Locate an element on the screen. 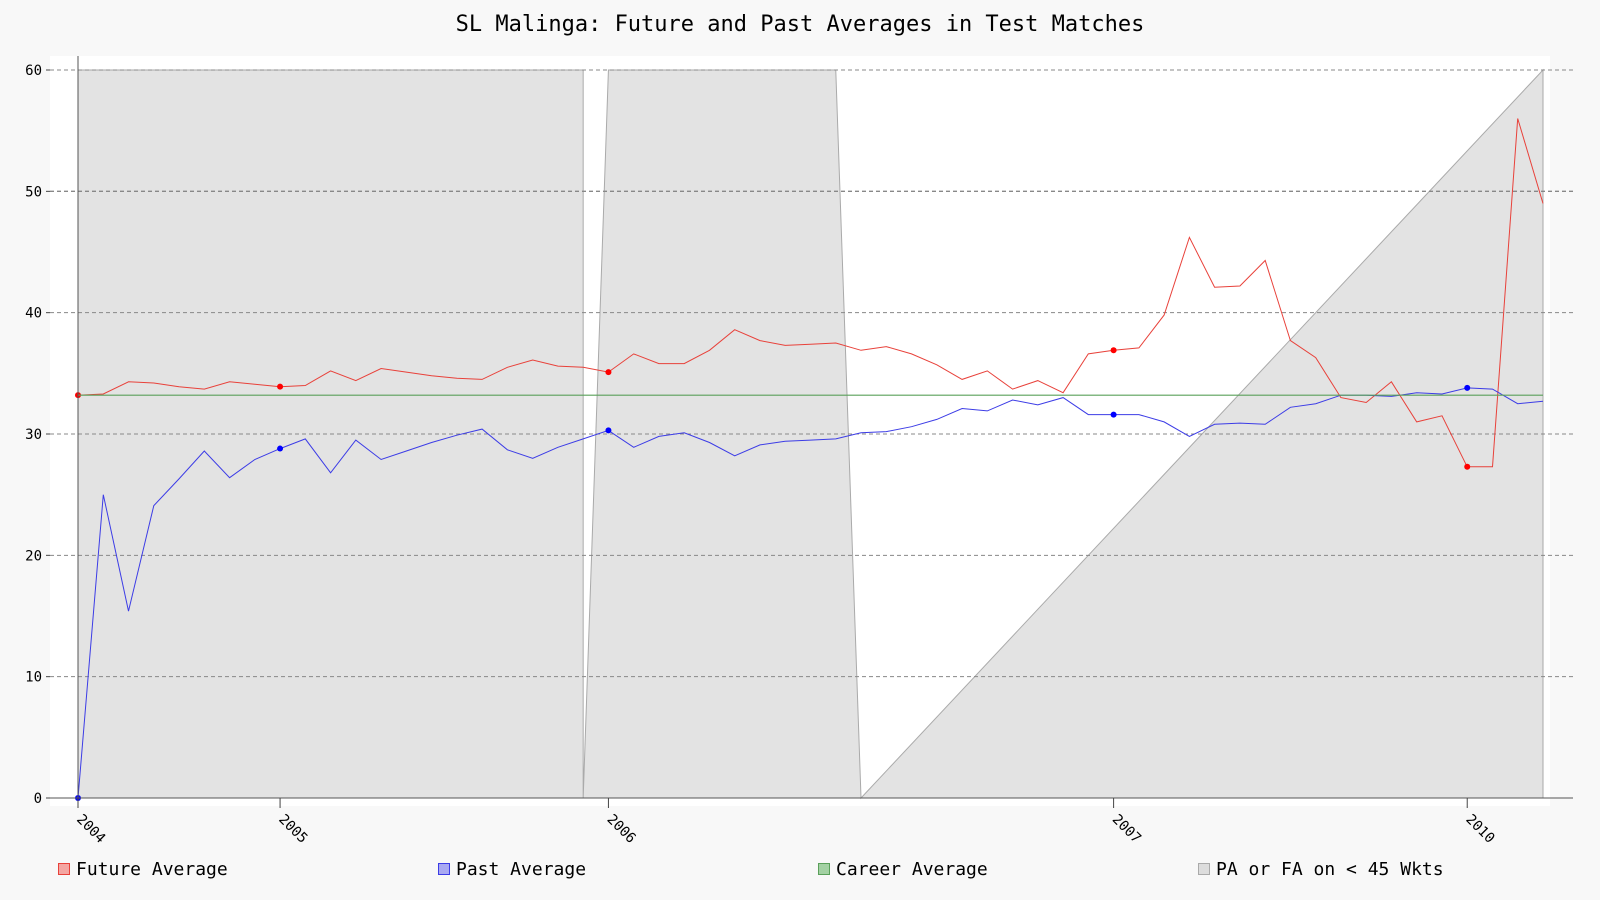  legend-label-past: Past Average is located at coordinates (521, 869).